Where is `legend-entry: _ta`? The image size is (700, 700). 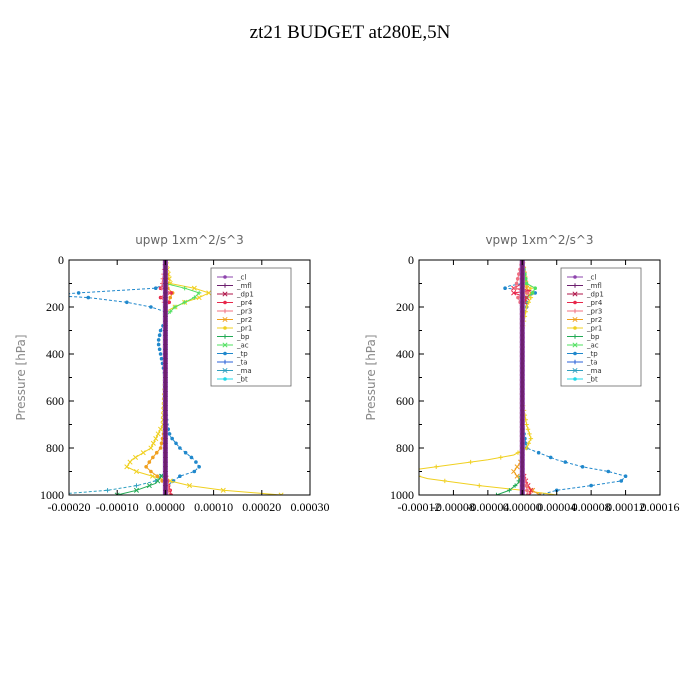 legend-entry: _ta is located at coordinates (242, 363).